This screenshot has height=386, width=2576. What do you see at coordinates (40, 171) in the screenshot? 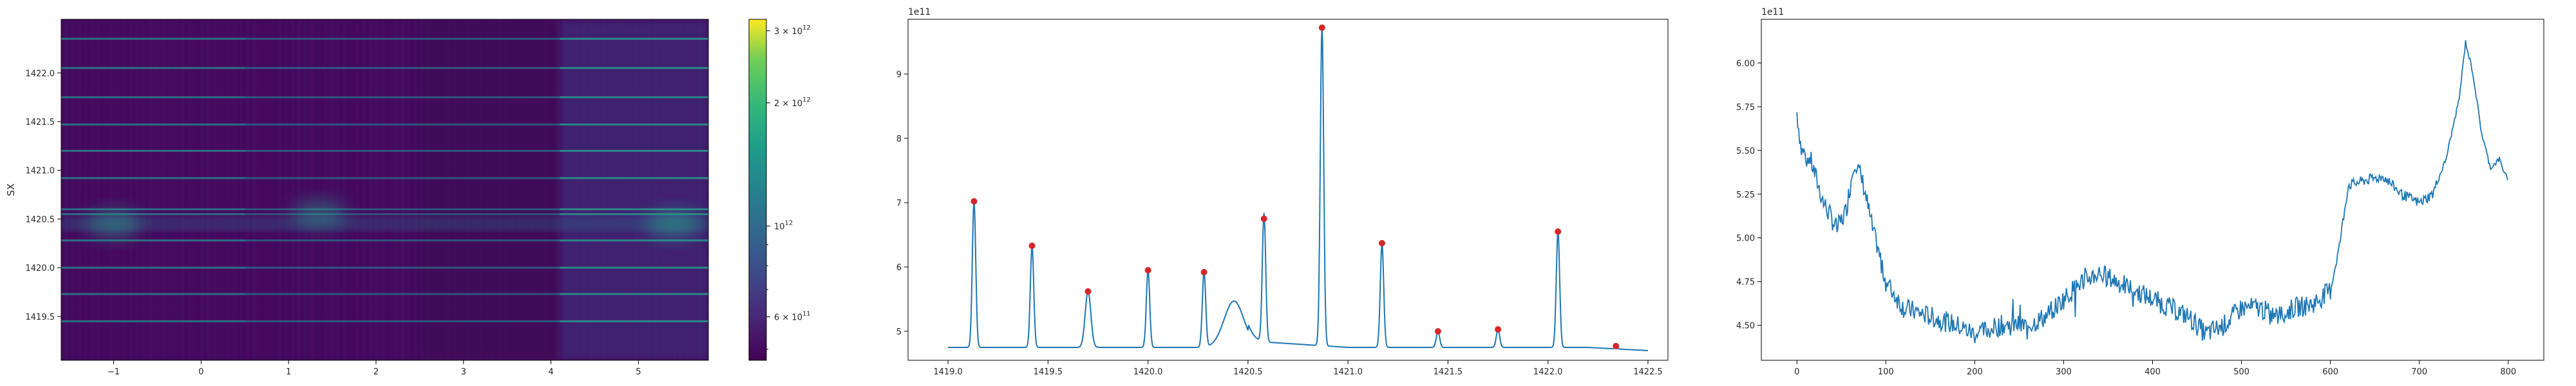
I see `heatmap-ytick-label: 1421.0` at bounding box center [40, 171].